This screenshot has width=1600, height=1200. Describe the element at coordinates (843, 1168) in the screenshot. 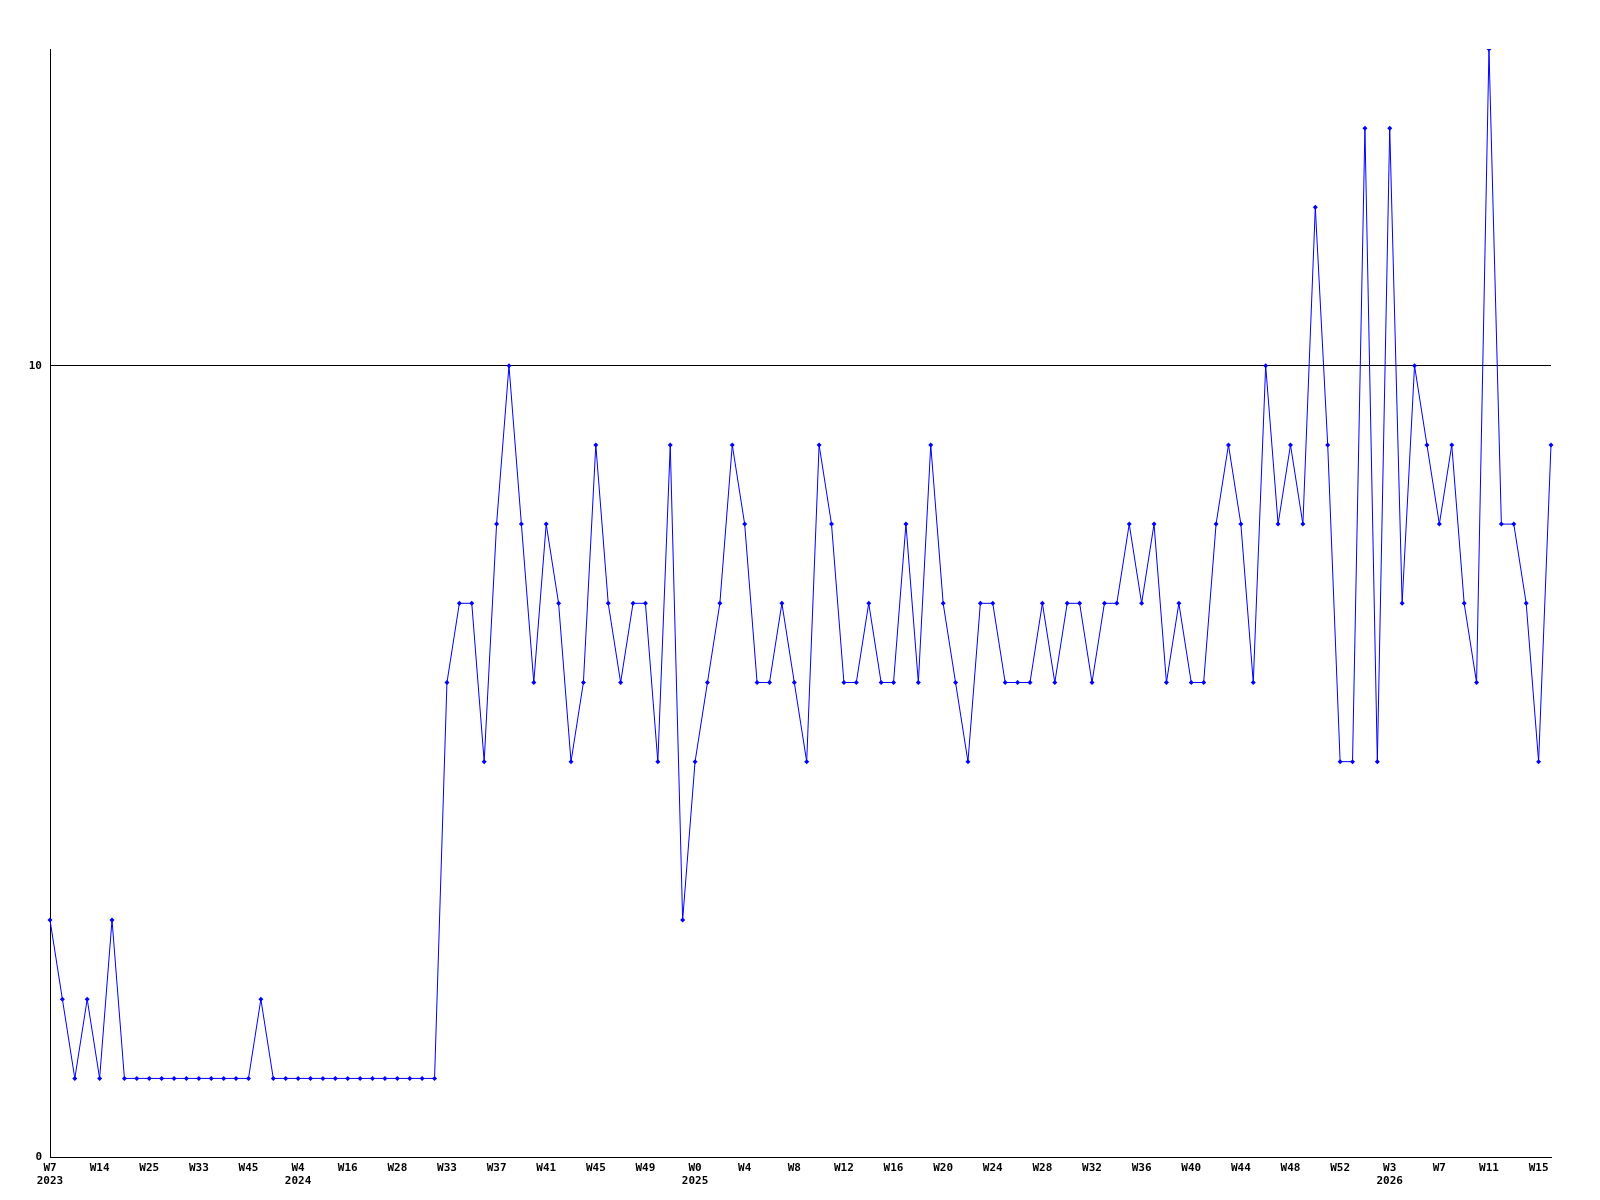

I see `x-tick-label: W12` at that location.